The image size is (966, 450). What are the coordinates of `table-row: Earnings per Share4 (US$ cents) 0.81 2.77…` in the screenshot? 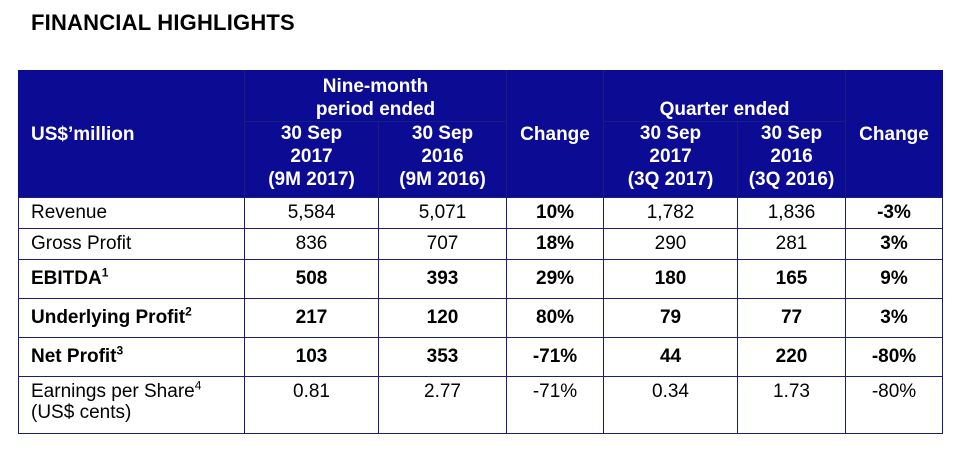 It's located at (481, 405).